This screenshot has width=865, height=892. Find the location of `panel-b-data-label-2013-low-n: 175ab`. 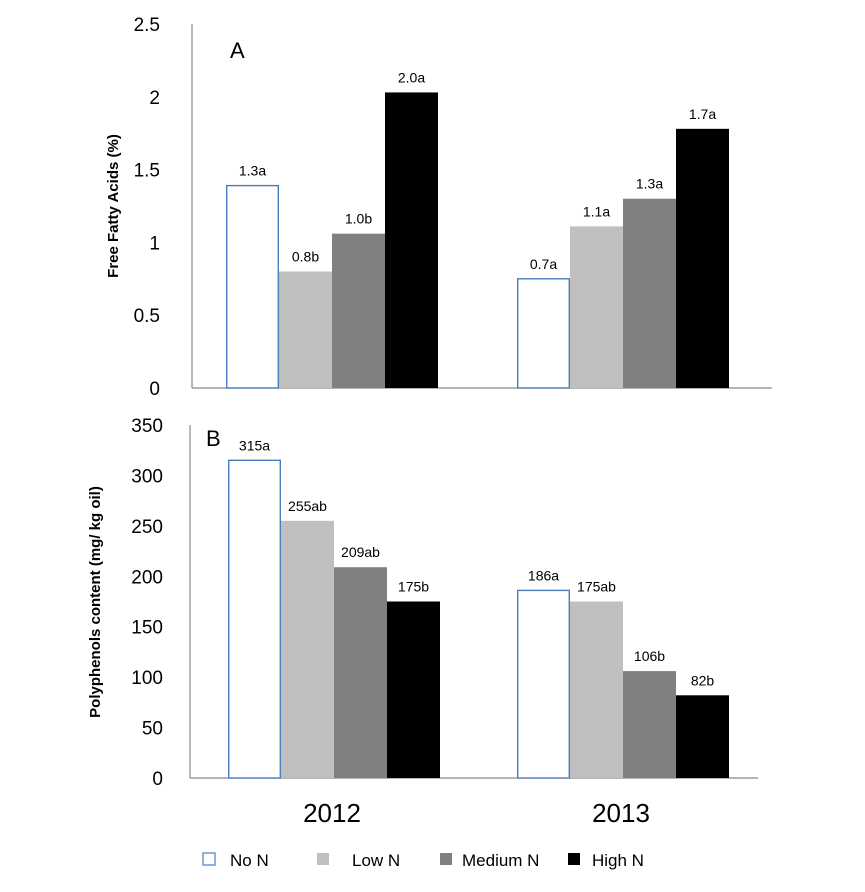

panel-b-data-label-2013-low-n: 175ab is located at coordinates (596, 587).